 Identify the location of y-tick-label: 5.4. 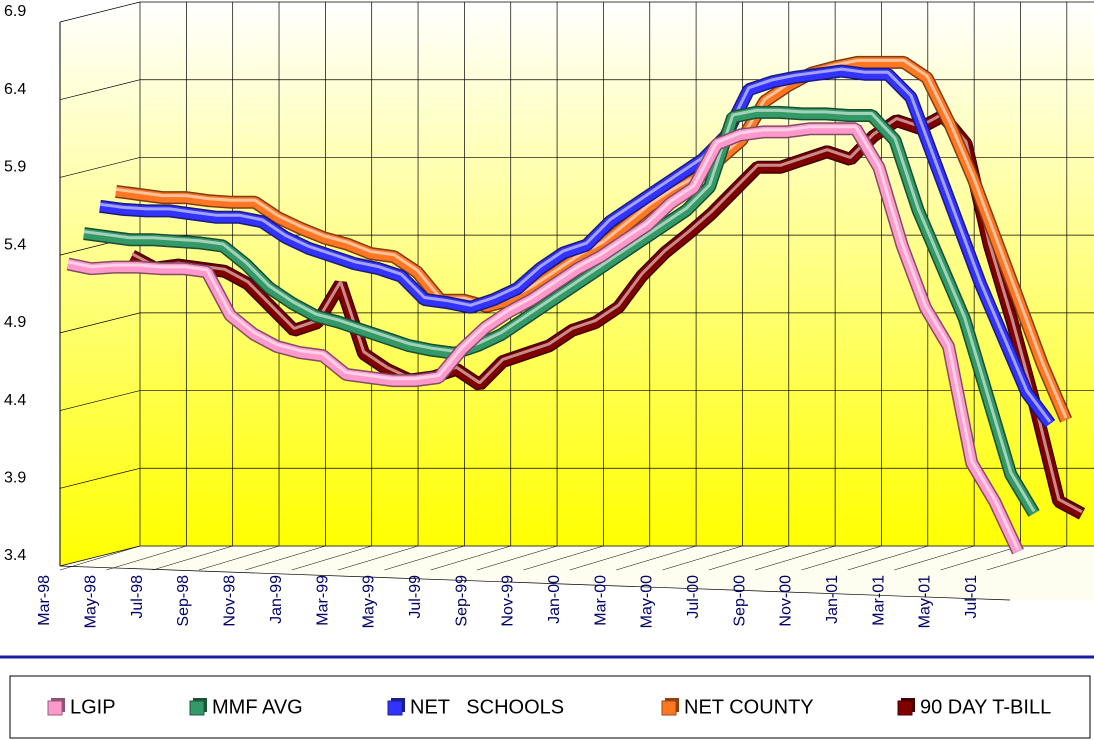
(15, 244).